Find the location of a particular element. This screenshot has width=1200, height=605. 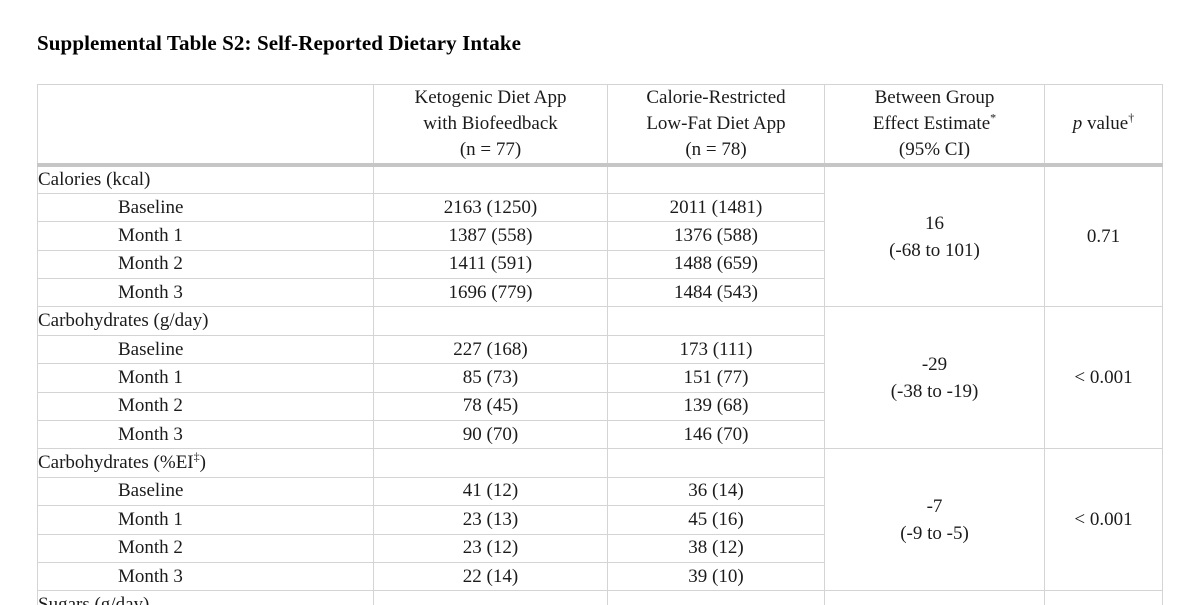

table-row: Baseline 41 (12) 36 (14) is located at coordinates (600, 491).